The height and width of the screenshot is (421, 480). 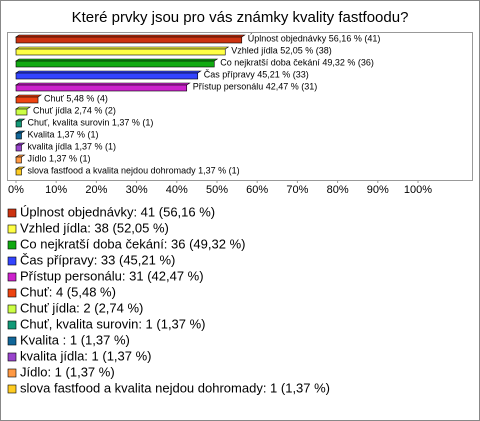 What do you see at coordinates (418, 190) in the screenshot?
I see `x-tick-label: 100%` at bounding box center [418, 190].